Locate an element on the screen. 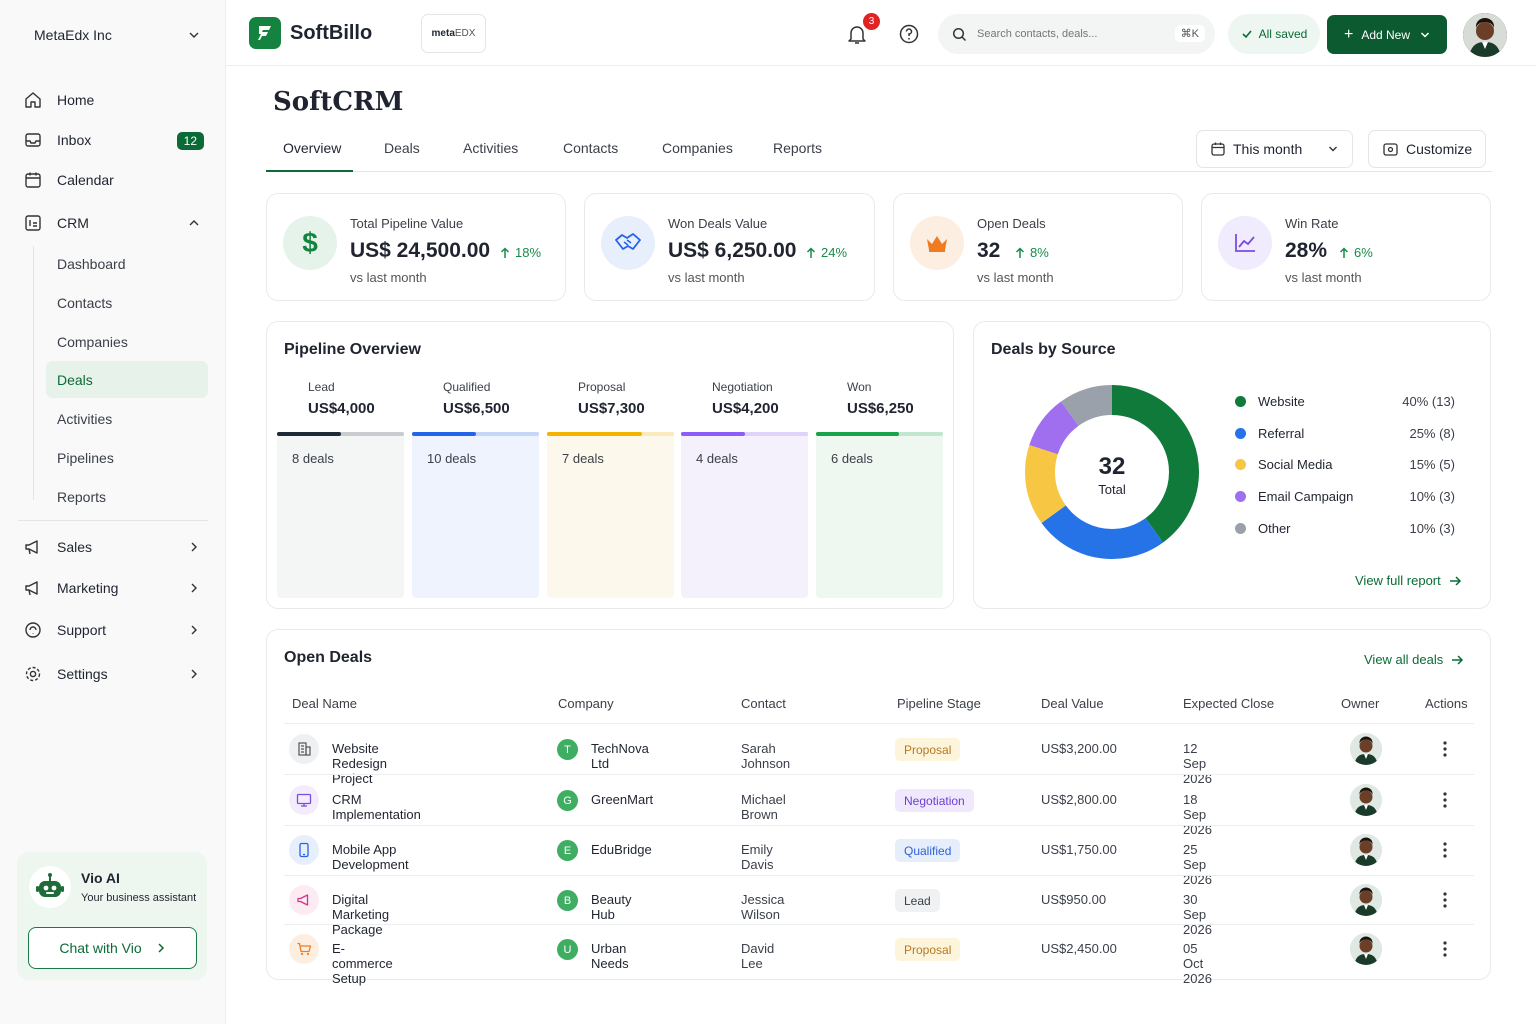 The image size is (1536, 1024). softbillo-logo-icon is located at coordinates (265, 33).